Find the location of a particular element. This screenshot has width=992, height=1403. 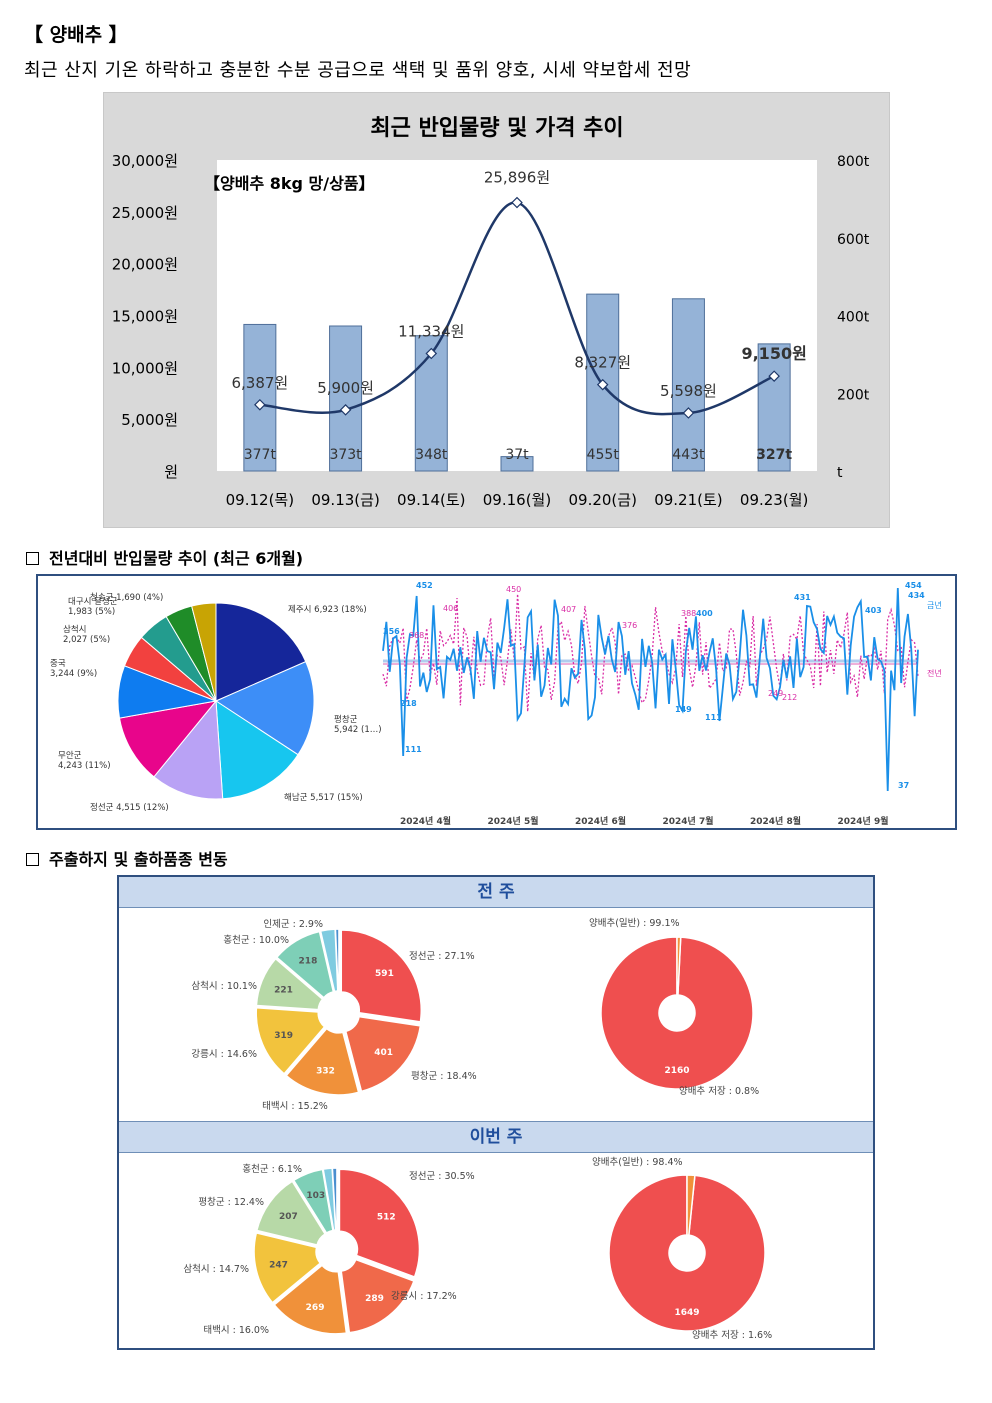

checkbox-icon is located at coordinates (32, 859).